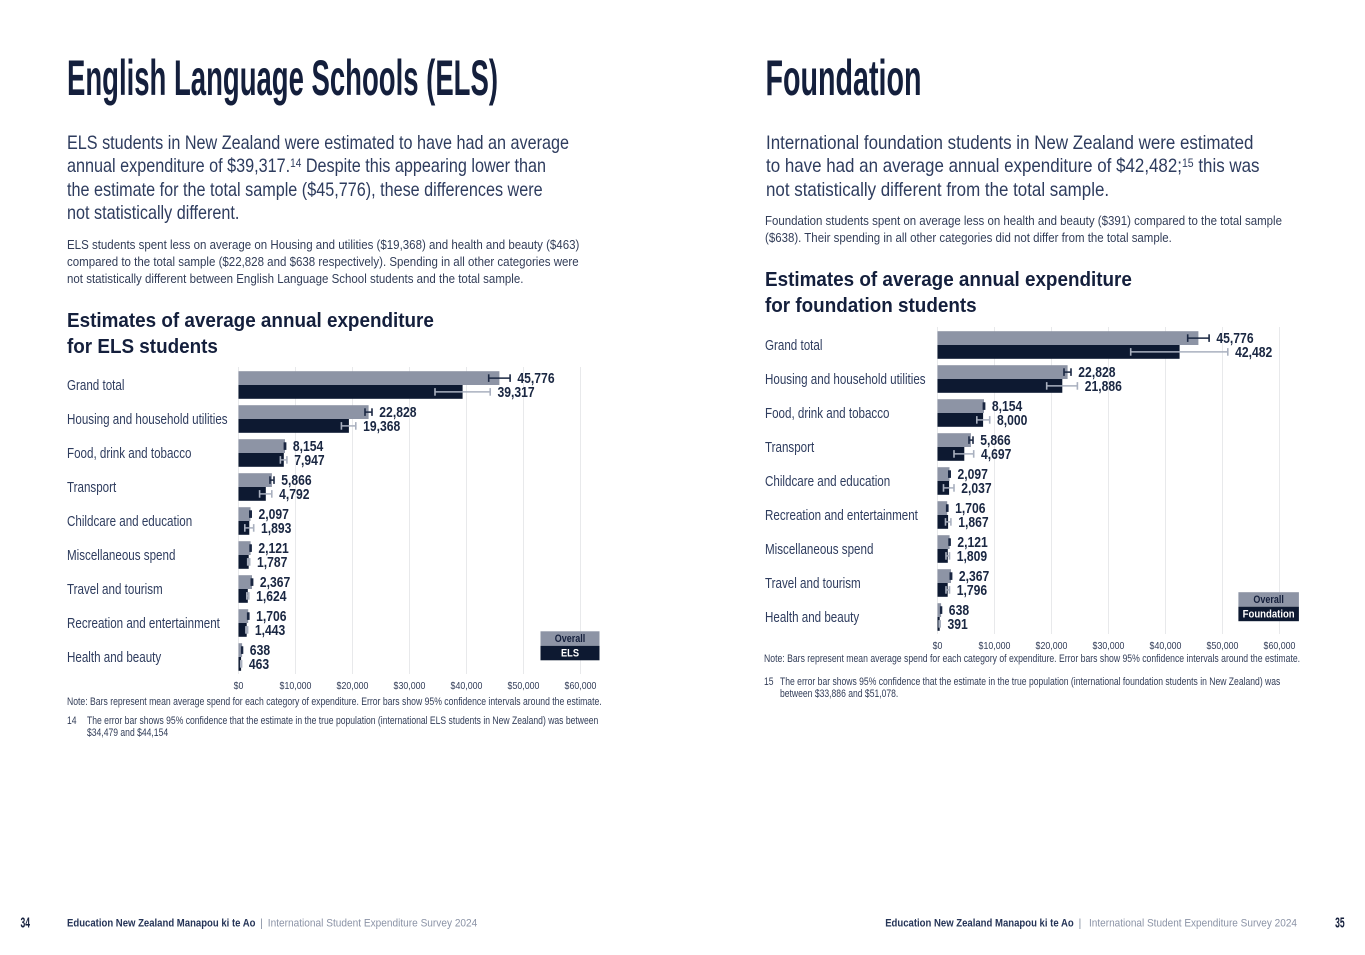 This screenshot has width=1365, height=955. What do you see at coordinates (309, 460) in the screenshot?
I see `svg-text: 7,947` at bounding box center [309, 460].